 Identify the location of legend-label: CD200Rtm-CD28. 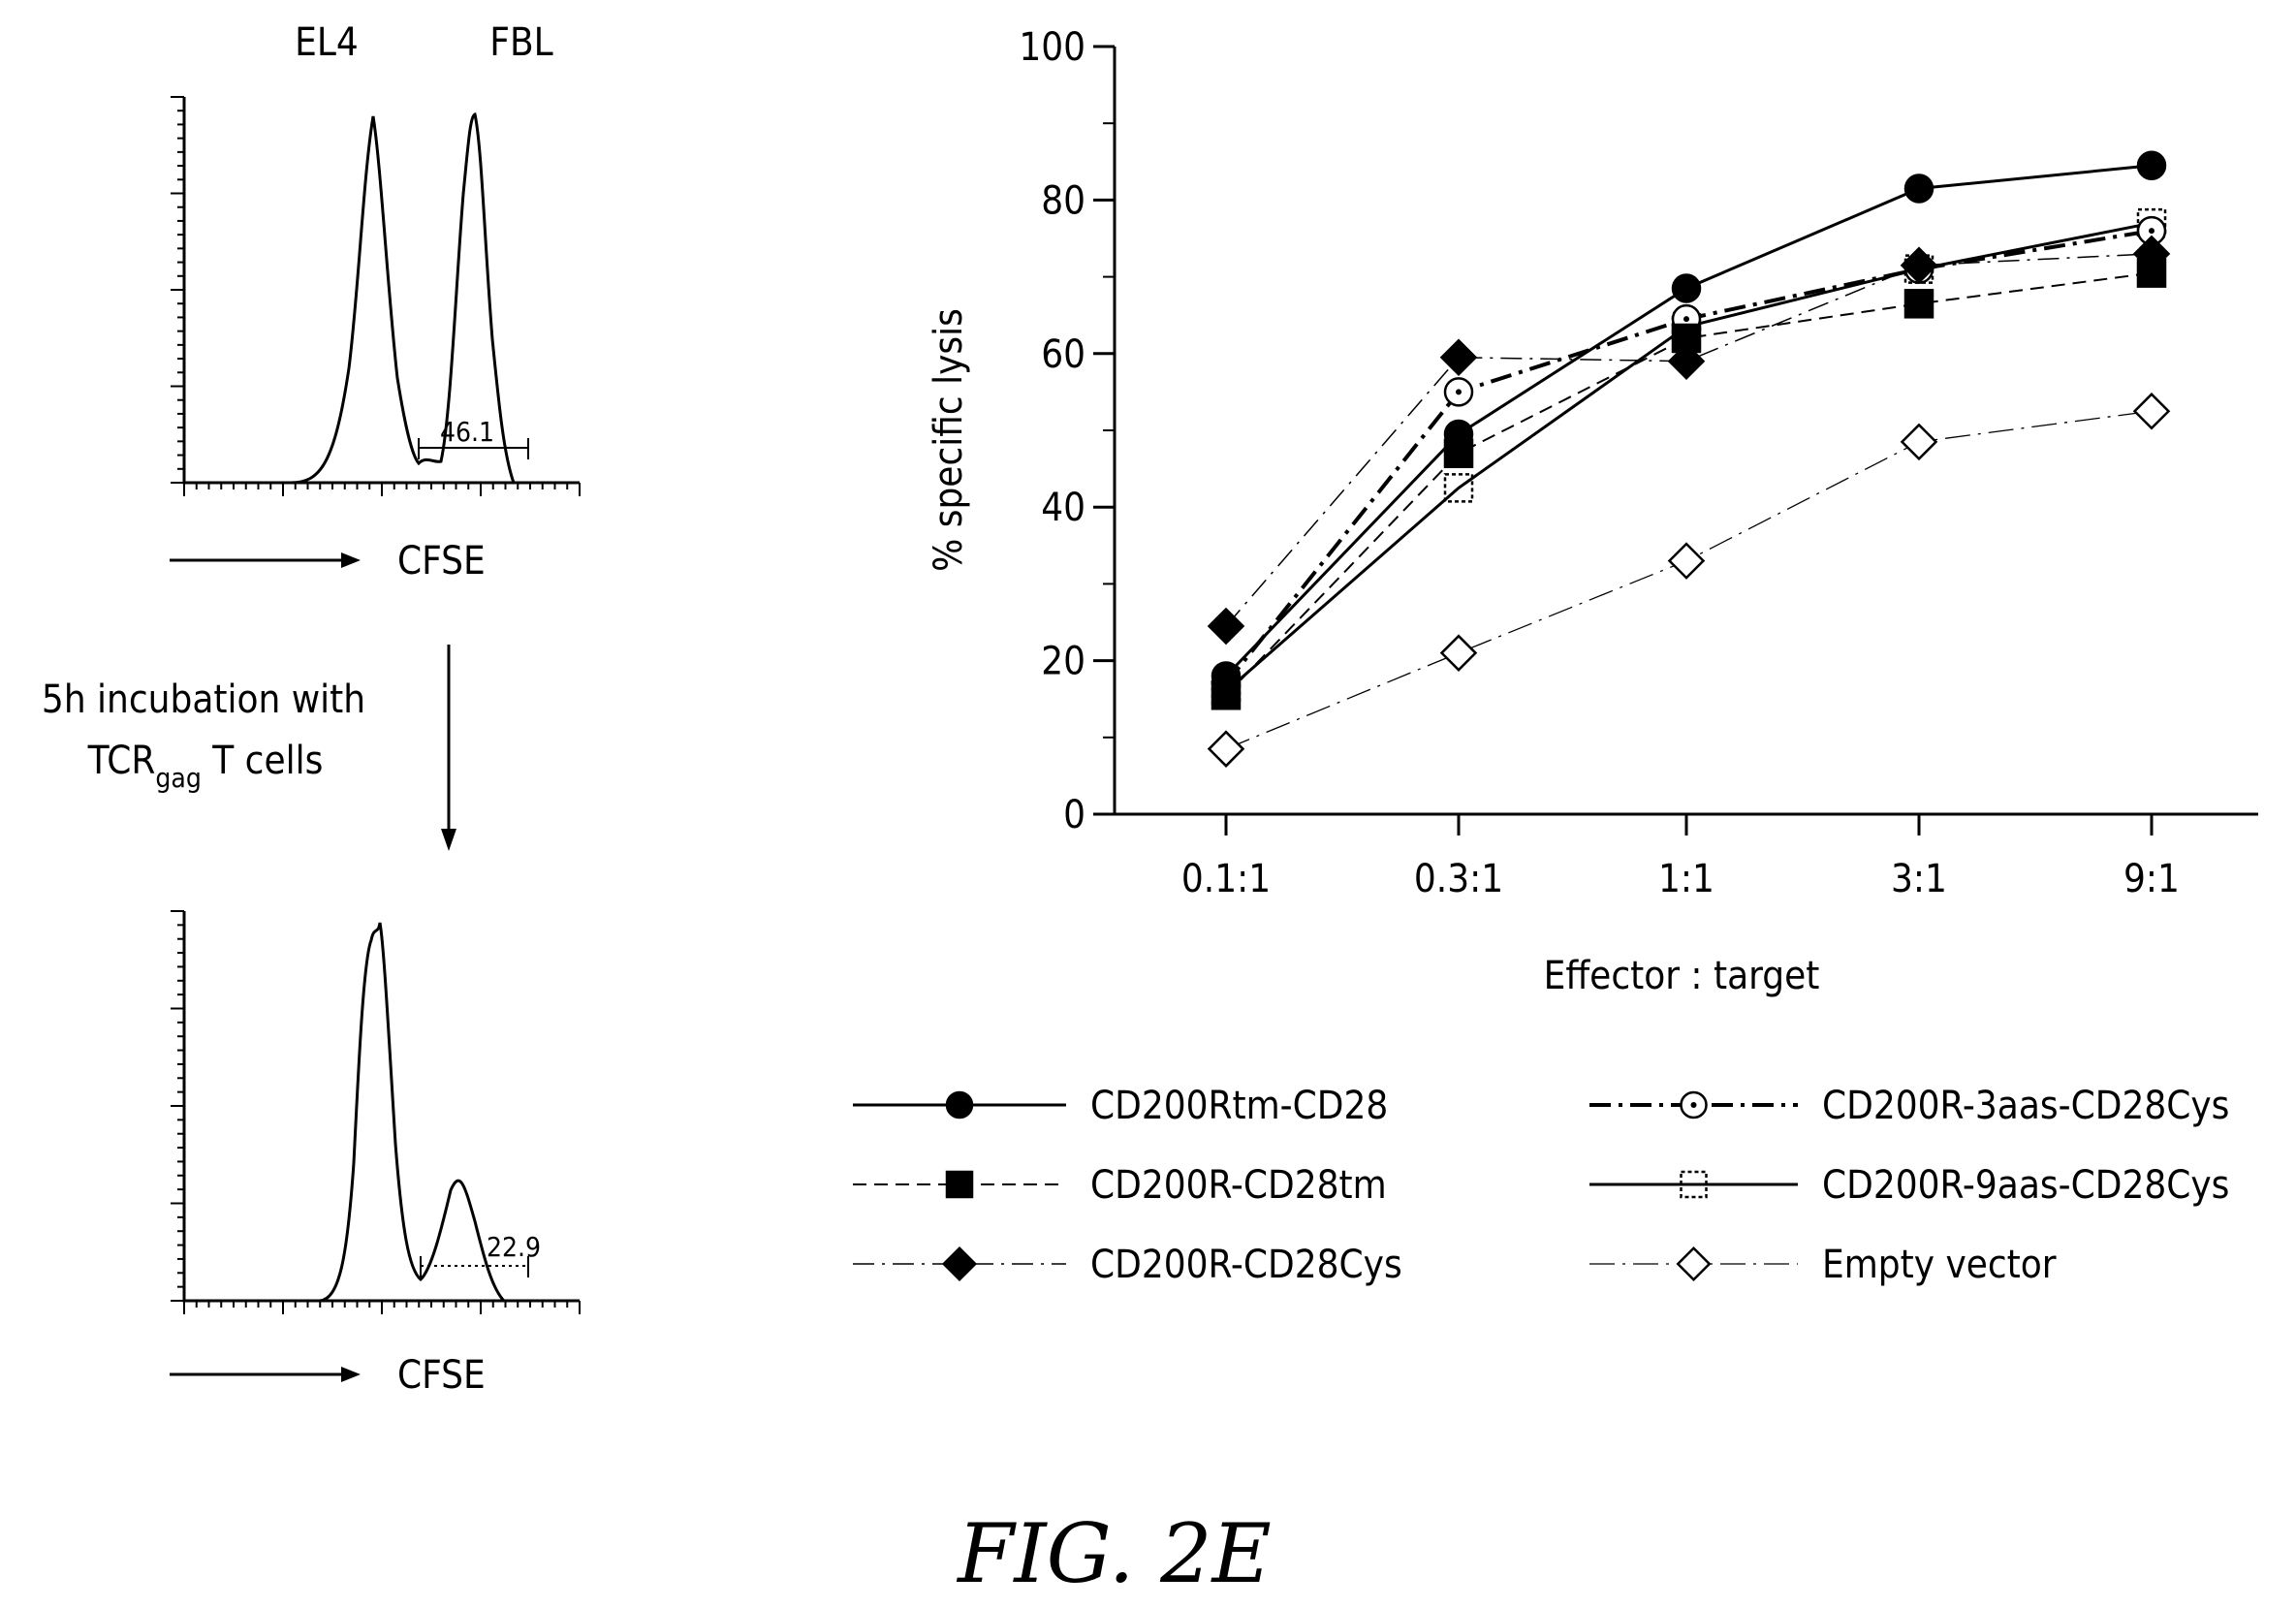
(1239, 1106).